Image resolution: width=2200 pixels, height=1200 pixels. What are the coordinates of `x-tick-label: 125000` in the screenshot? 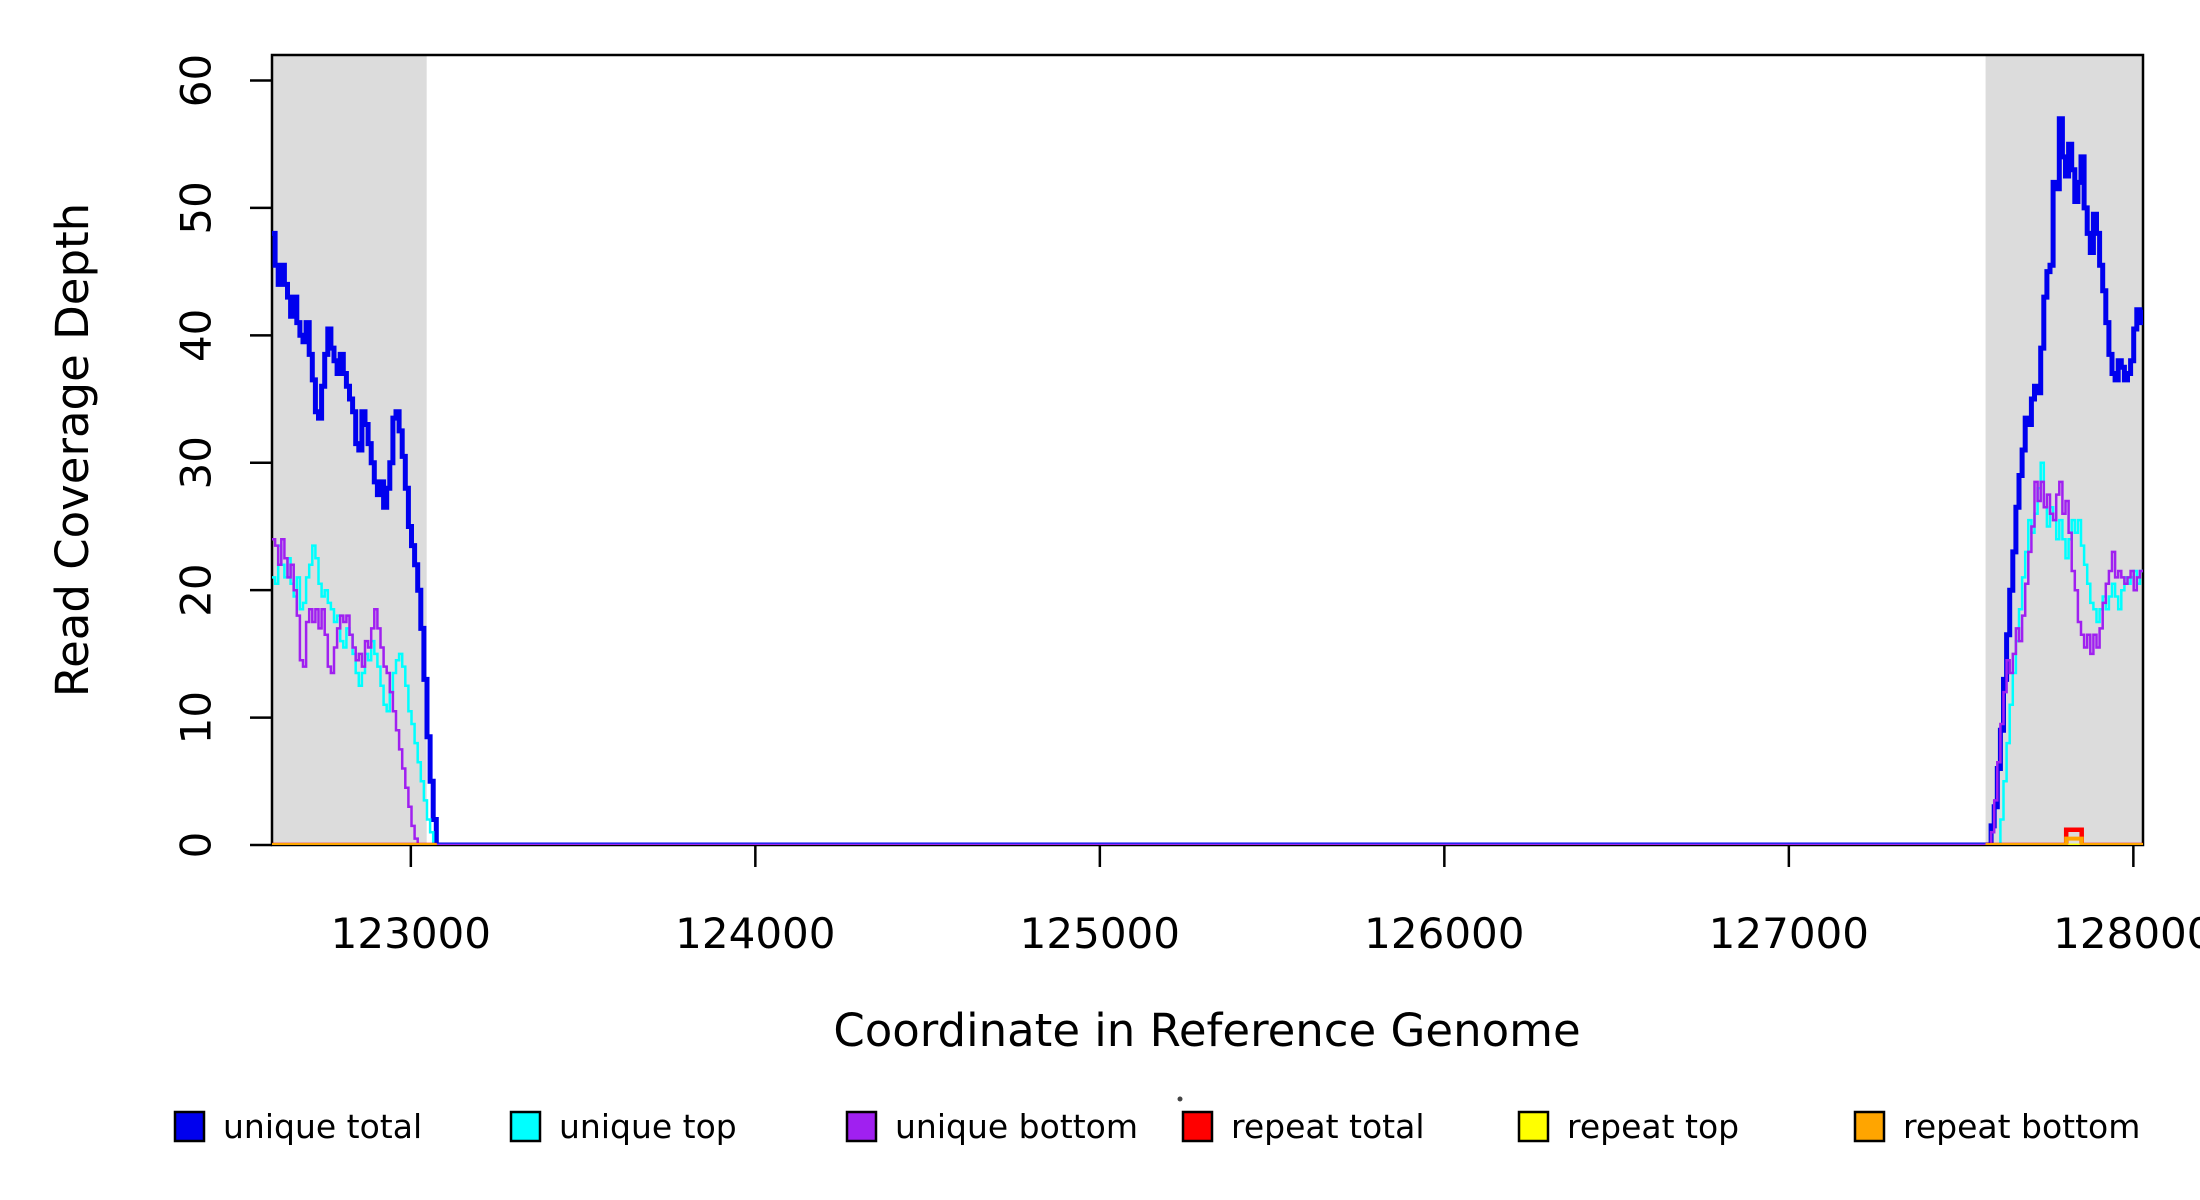 It's located at (1100, 933).